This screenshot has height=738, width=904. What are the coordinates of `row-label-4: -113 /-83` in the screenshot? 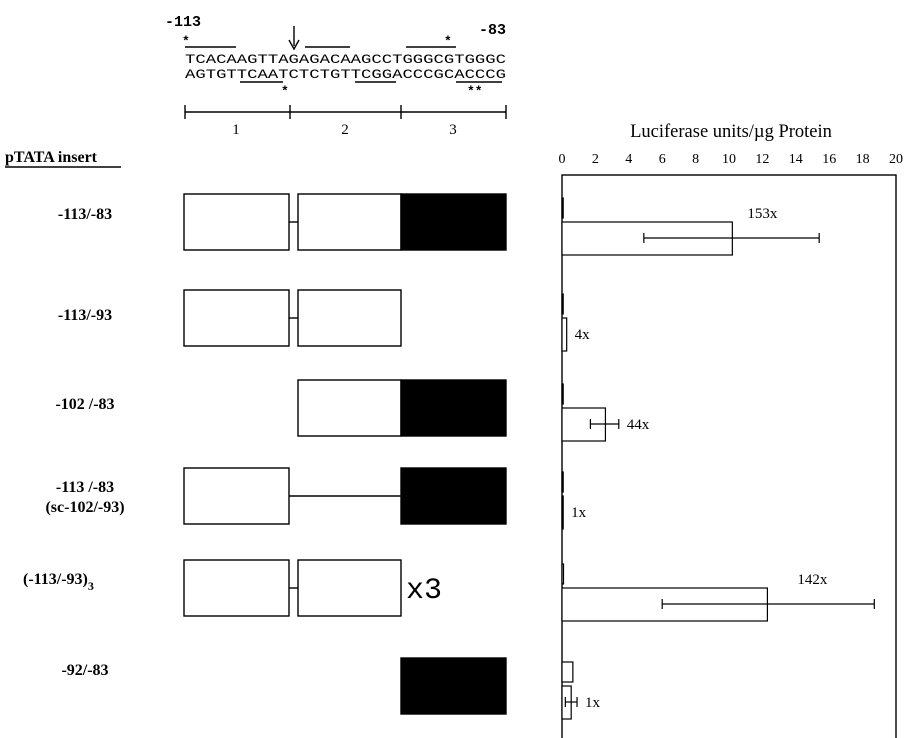 It's located at (85, 487).